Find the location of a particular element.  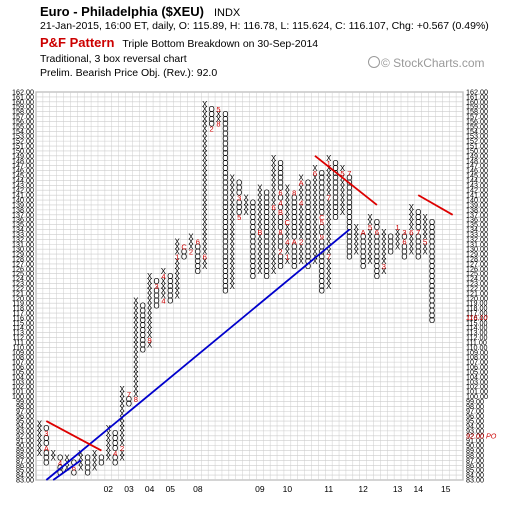

month-marker: 7 is located at coordinates (329, 256).